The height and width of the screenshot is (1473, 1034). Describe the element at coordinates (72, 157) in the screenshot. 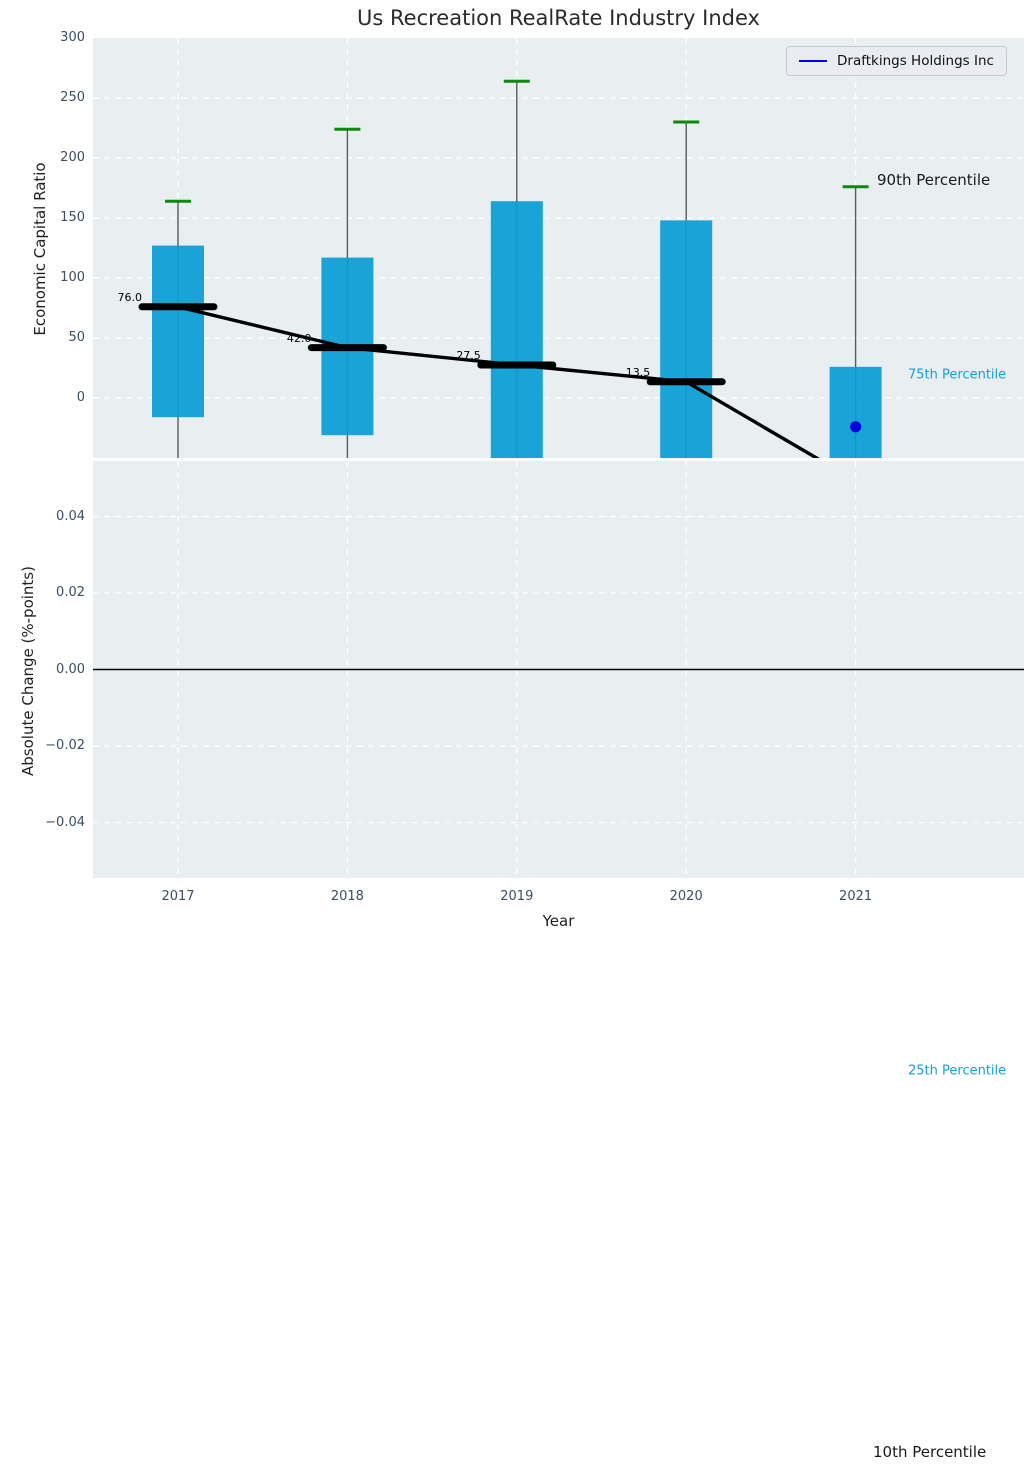

I see `y-tick-label-top: 200` at that location.